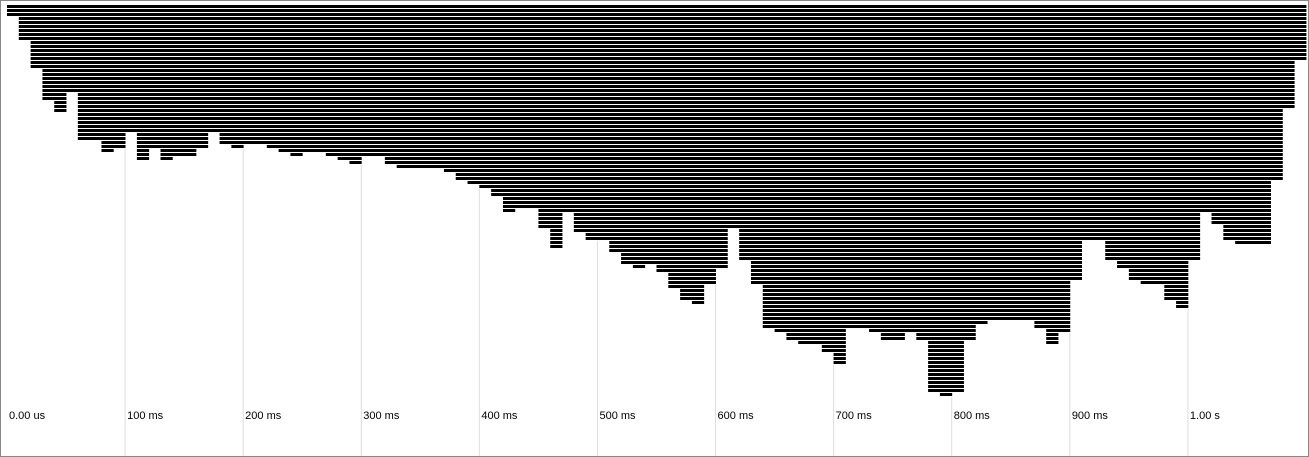 This screenshot has height=457, width=1309. I want to click on x-tick-label: 600 ms, so click(736, 416).